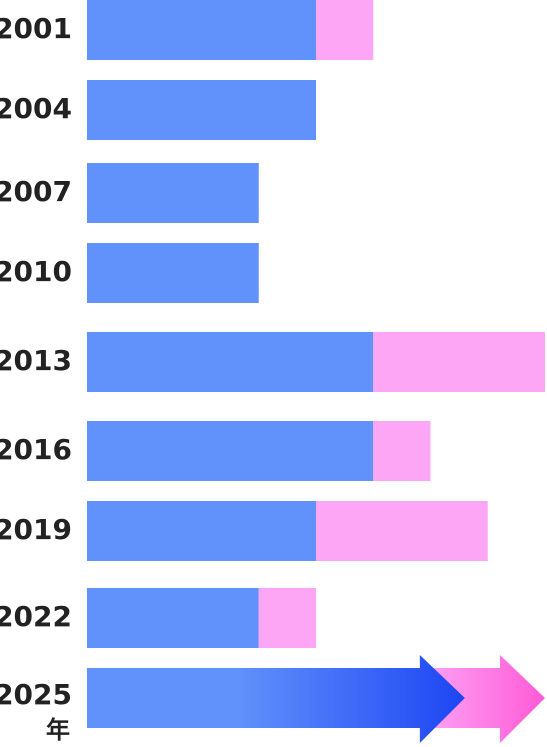  Describe the element at coordinates (36, 694) in the screenshot. I see `y-tick-label: 2025` at that location.